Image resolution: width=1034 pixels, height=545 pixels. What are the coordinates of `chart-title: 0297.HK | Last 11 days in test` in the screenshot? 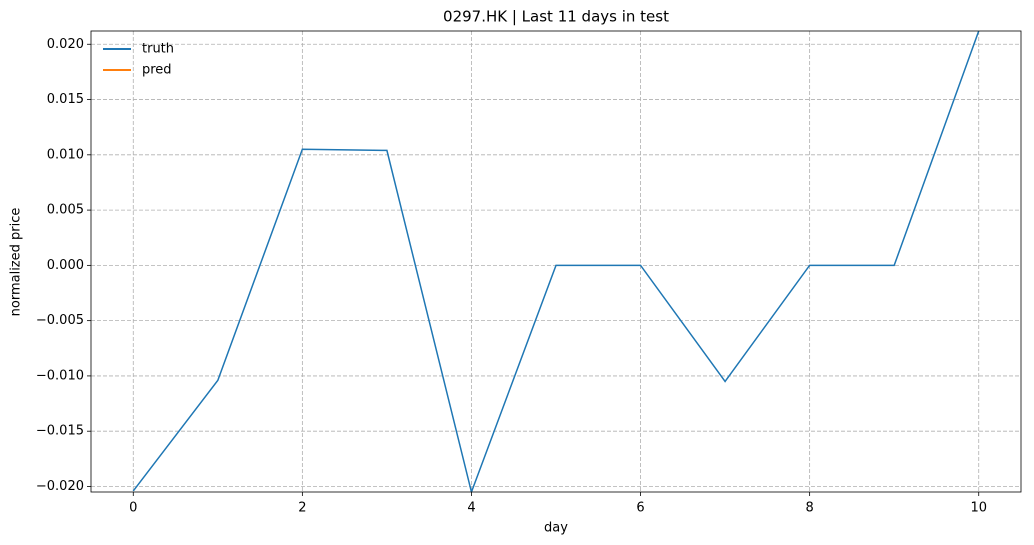 It's located at (556, 17).